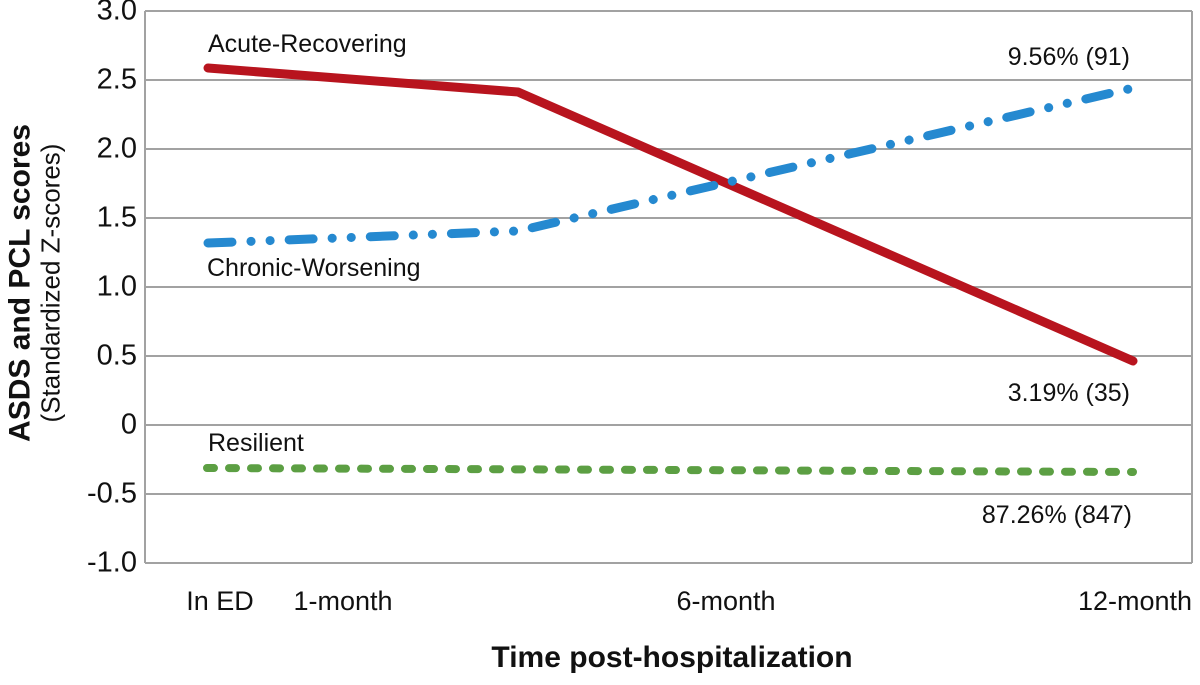 The width and height of the screenshot is (1200, 685). Describe the element at coordinates (726, 601) in the screenshot. I see `x-tick-label-6-month: 6-month` at that location.